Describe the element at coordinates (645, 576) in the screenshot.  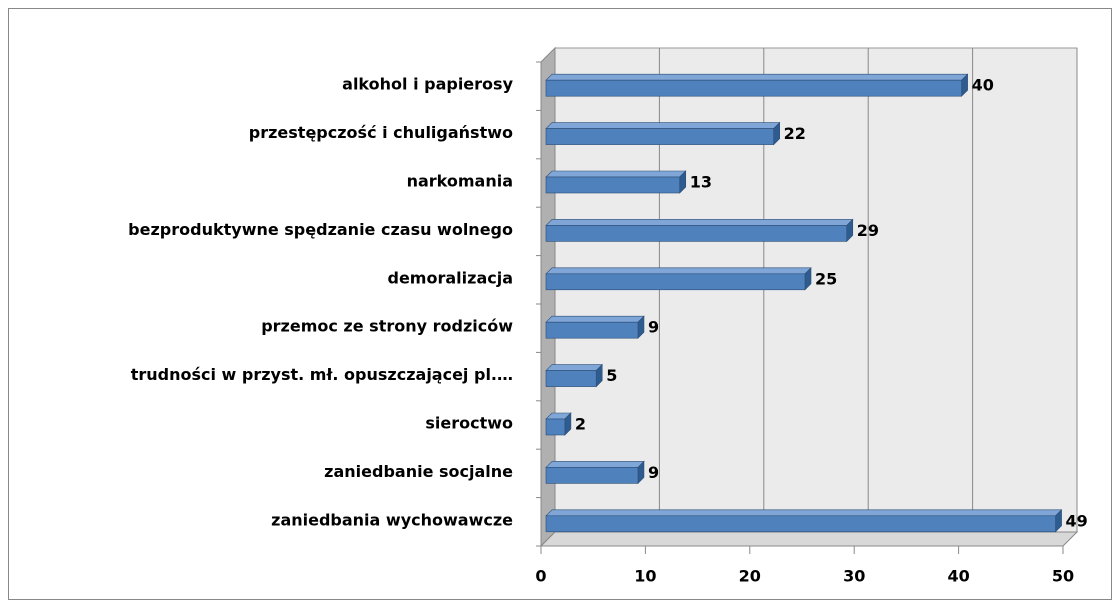
I see `x-tick-label: 10` at that location.